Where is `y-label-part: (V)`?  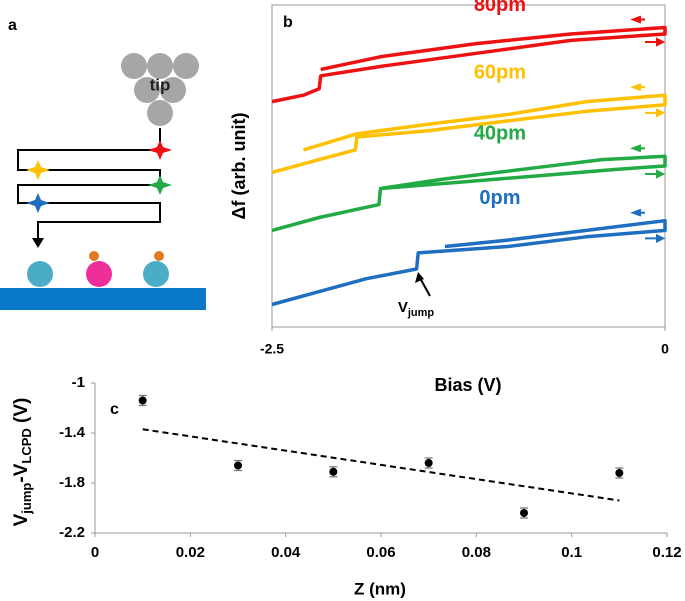
y-label-part: (V) is located at coordinates (21, 413).